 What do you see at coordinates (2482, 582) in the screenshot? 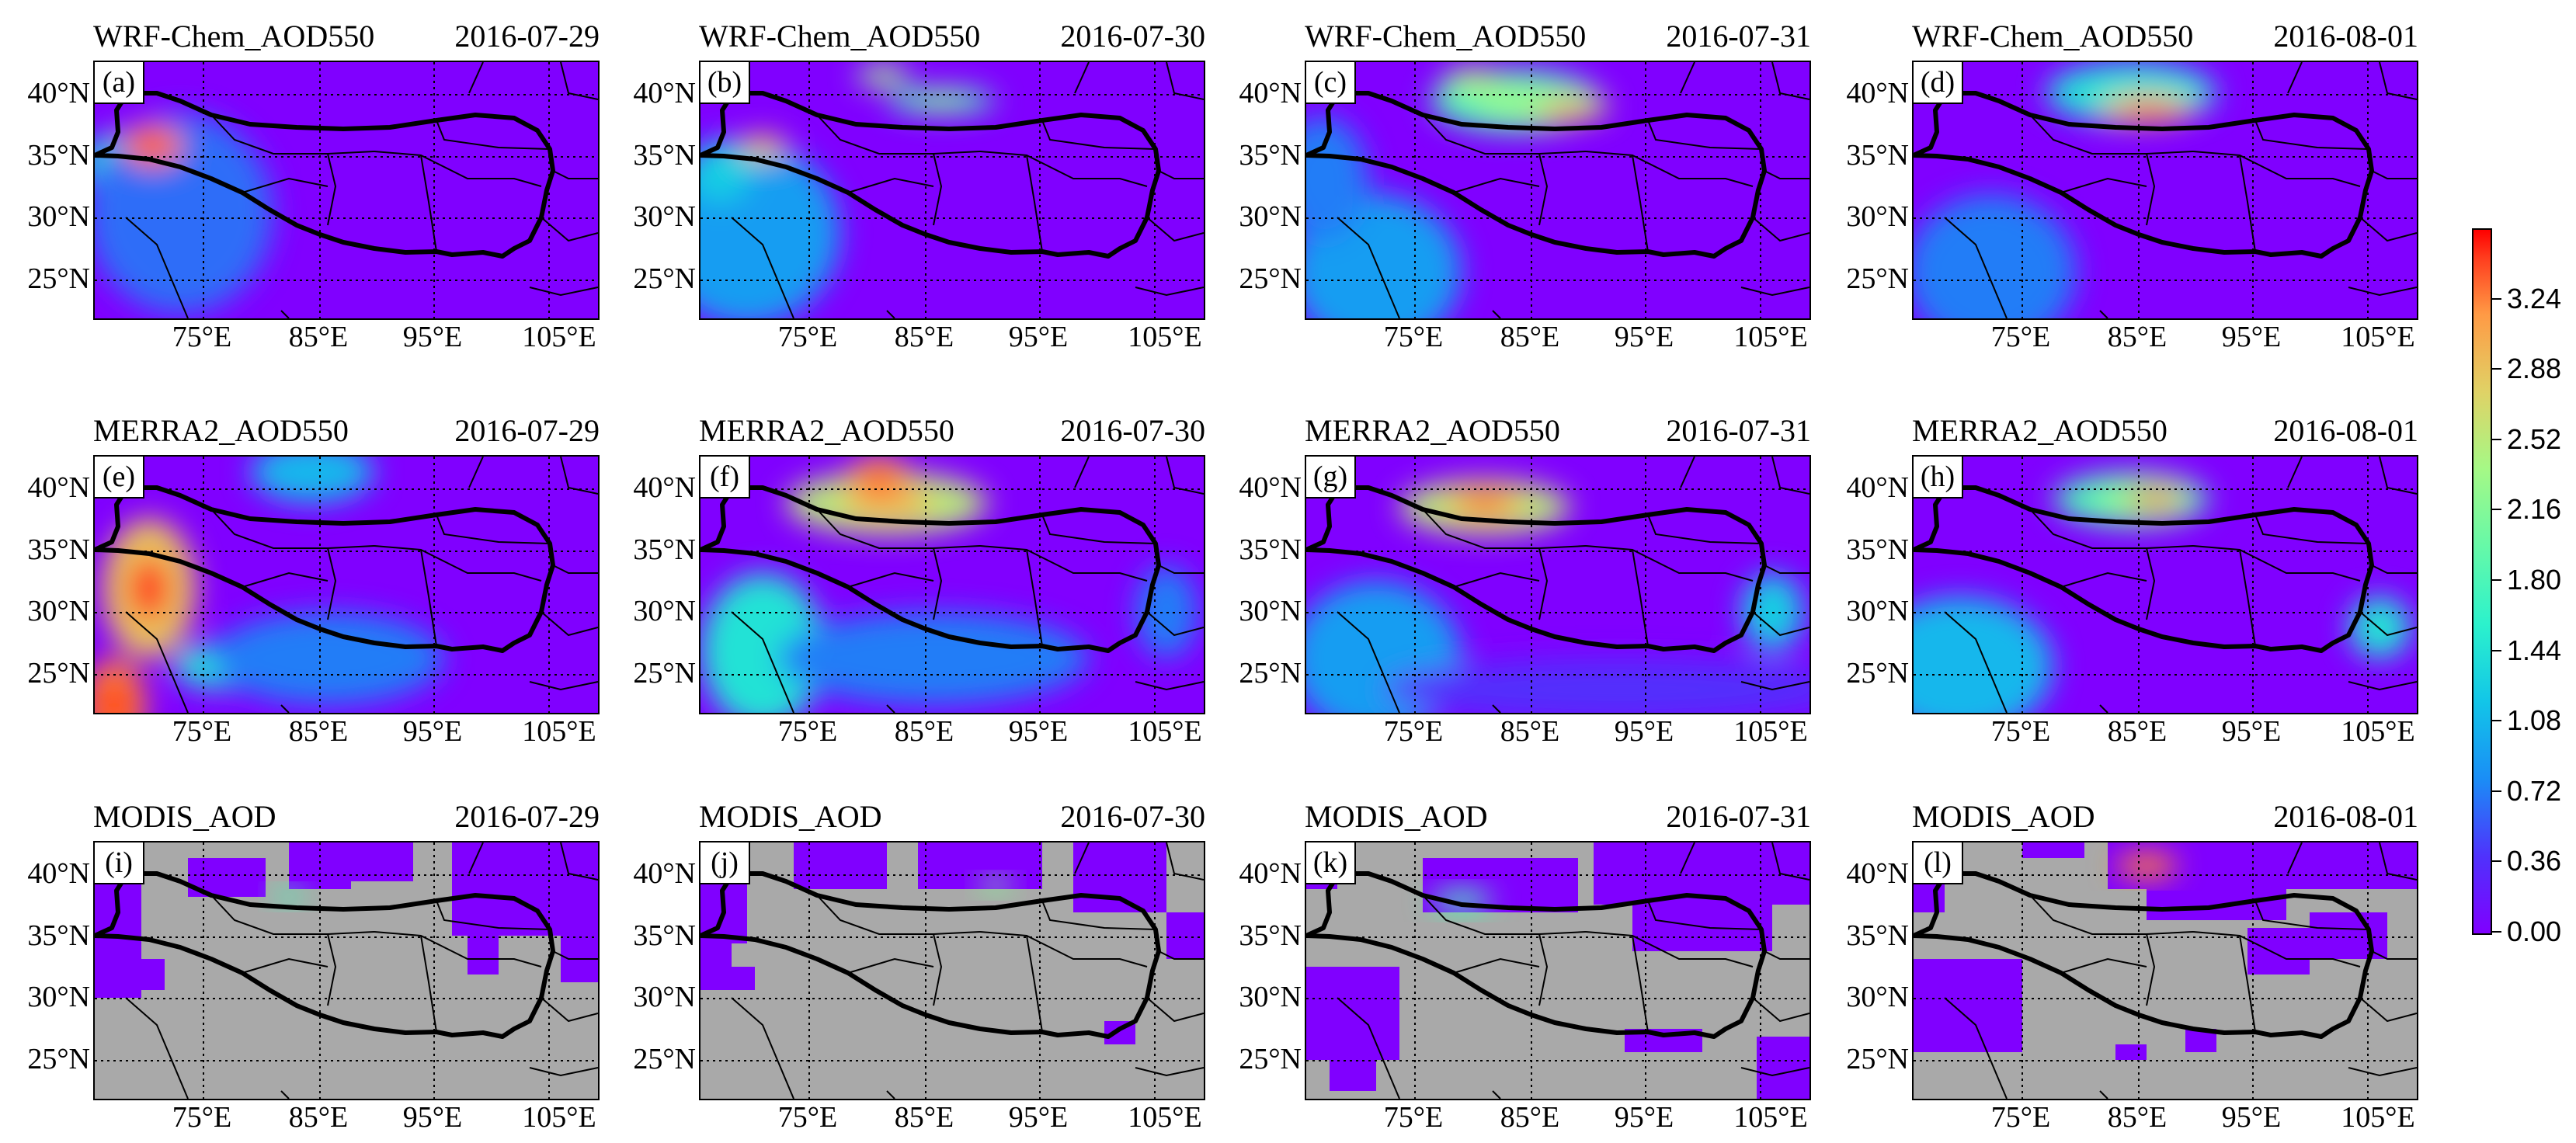
I see `colorbar` at bounding box center [2482, 582].